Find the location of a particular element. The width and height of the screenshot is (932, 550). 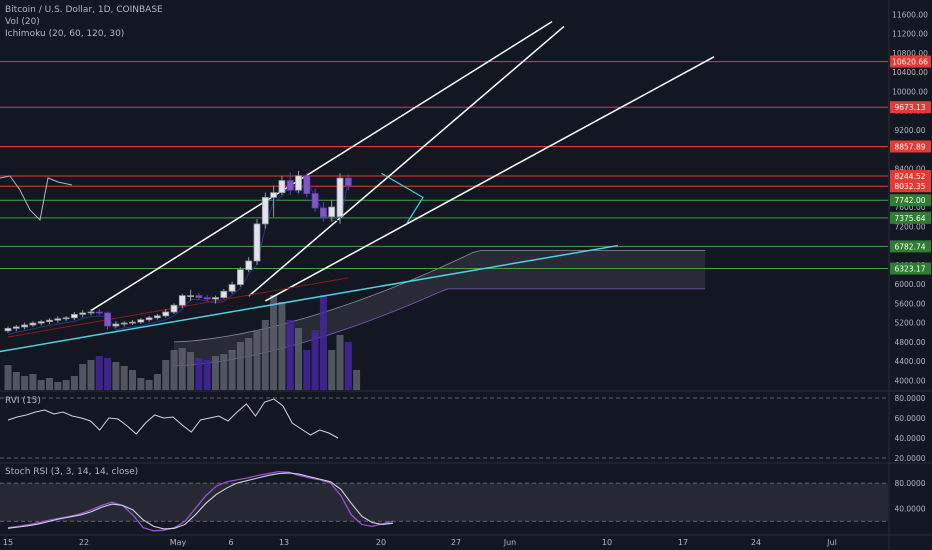

time-tick-label: May is located at coordinates (178, 542).